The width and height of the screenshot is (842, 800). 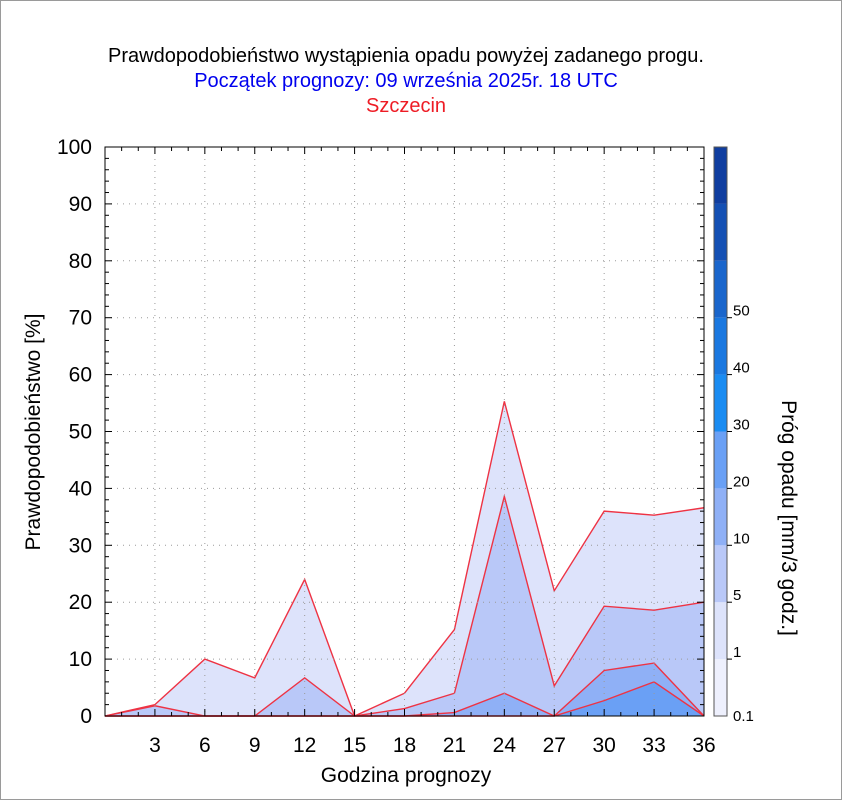 I want to click on x-axis-label: Godzina prognozy, so click(x=406, y=775).